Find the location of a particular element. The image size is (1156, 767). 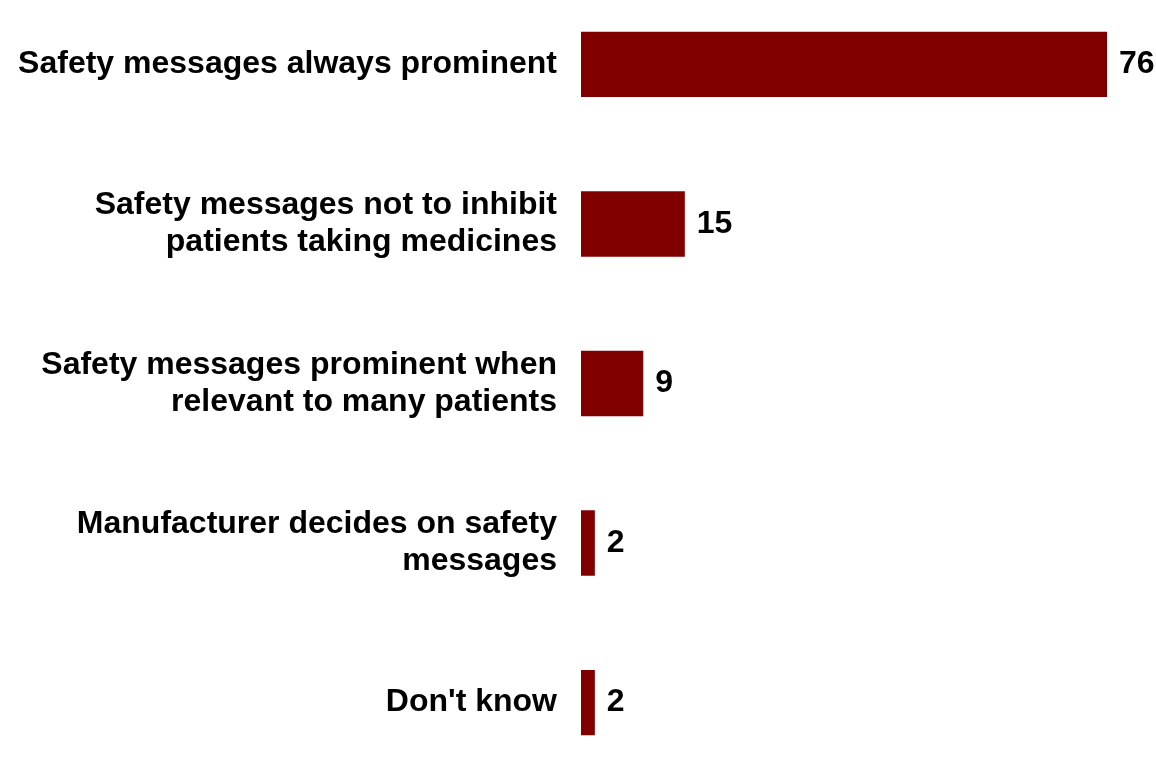

y-tick-label: Don't know is located at coordinates (471, 700).